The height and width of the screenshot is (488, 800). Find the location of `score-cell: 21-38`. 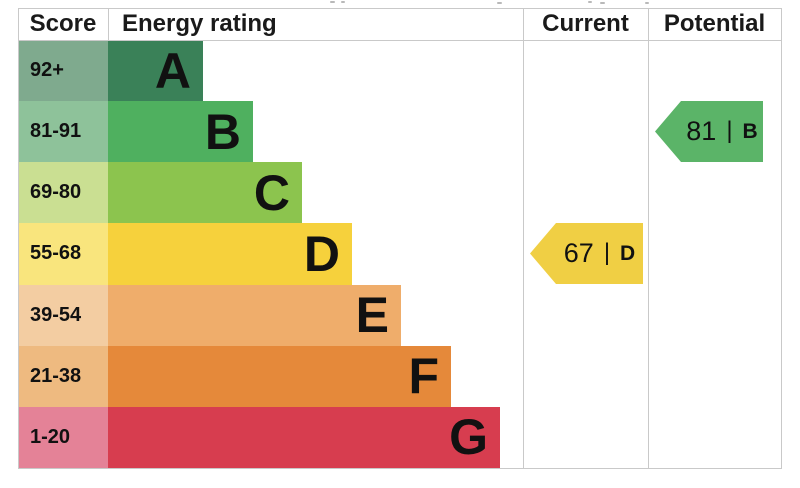

score-cell: 21-38 is located at coordinates (63, 376).